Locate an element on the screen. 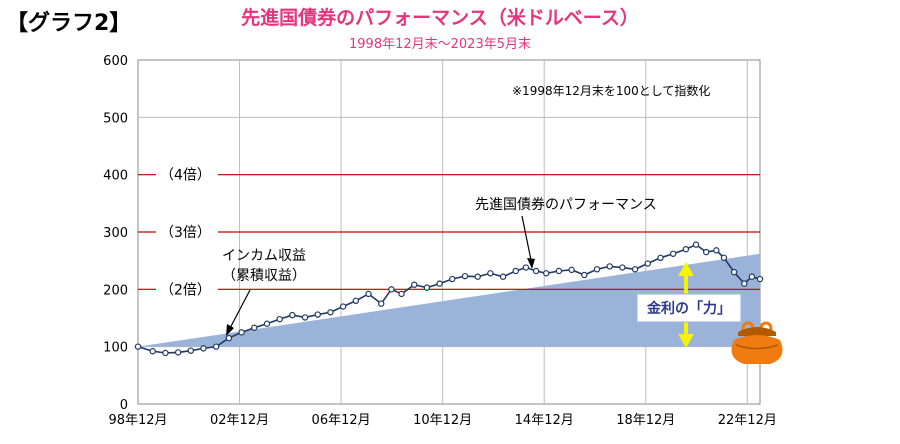  income-area-layer is located at coordinates (449, 300).